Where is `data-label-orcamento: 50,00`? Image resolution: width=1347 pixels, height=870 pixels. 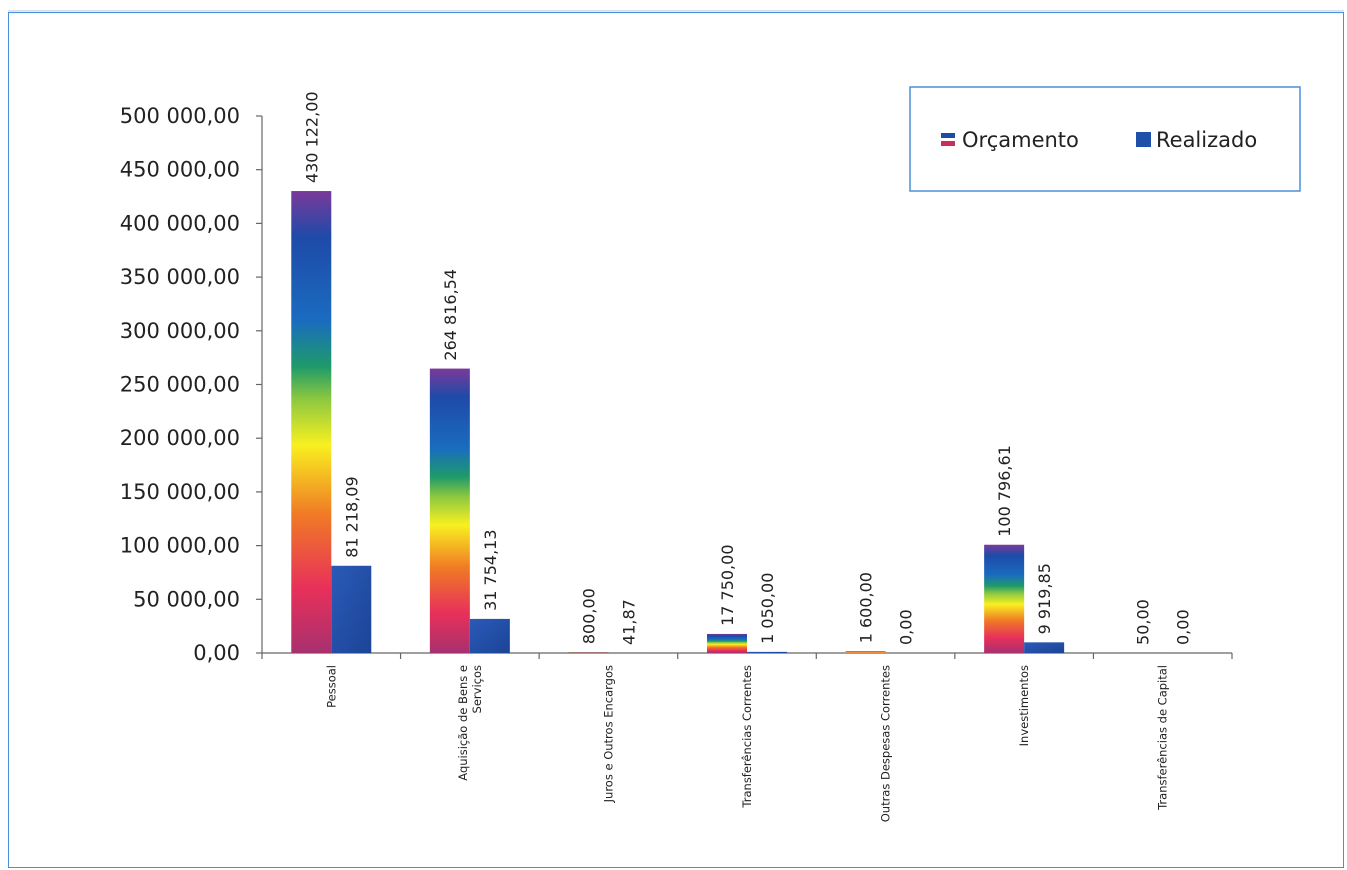 data-label-orcamento: 50,00 is located at coordinates (1143, 622).